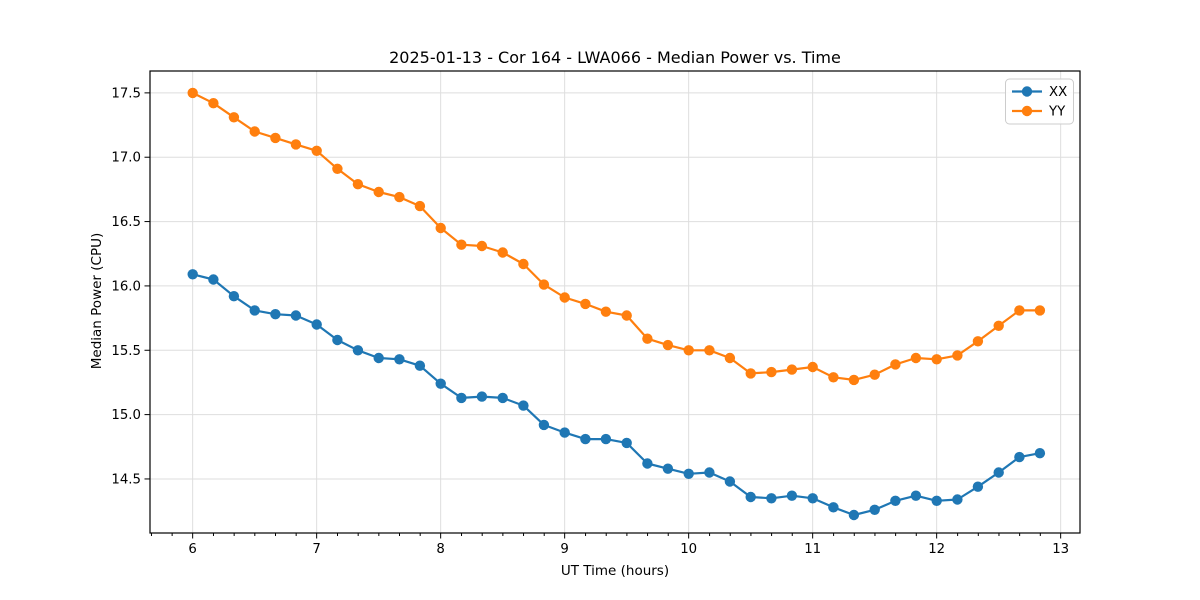 Image resolution: width=1200 pixels, height=600 pixels. What do you see at coordinates (1039, 112) in the screenshot?
I see `legend-item-YY: YY` at bounding box center [1039, 112].